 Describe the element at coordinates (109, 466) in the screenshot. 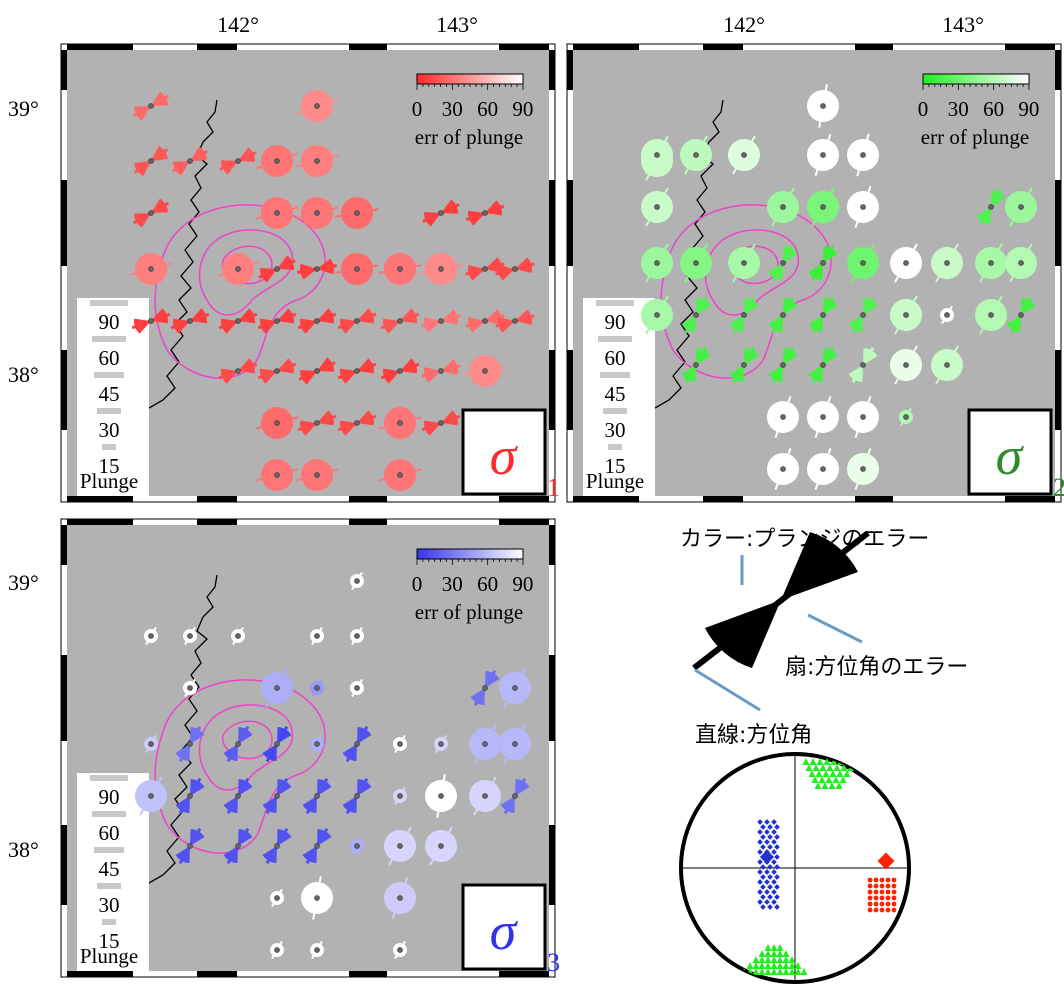

I see `plunge-legend-value: 15` at that location.